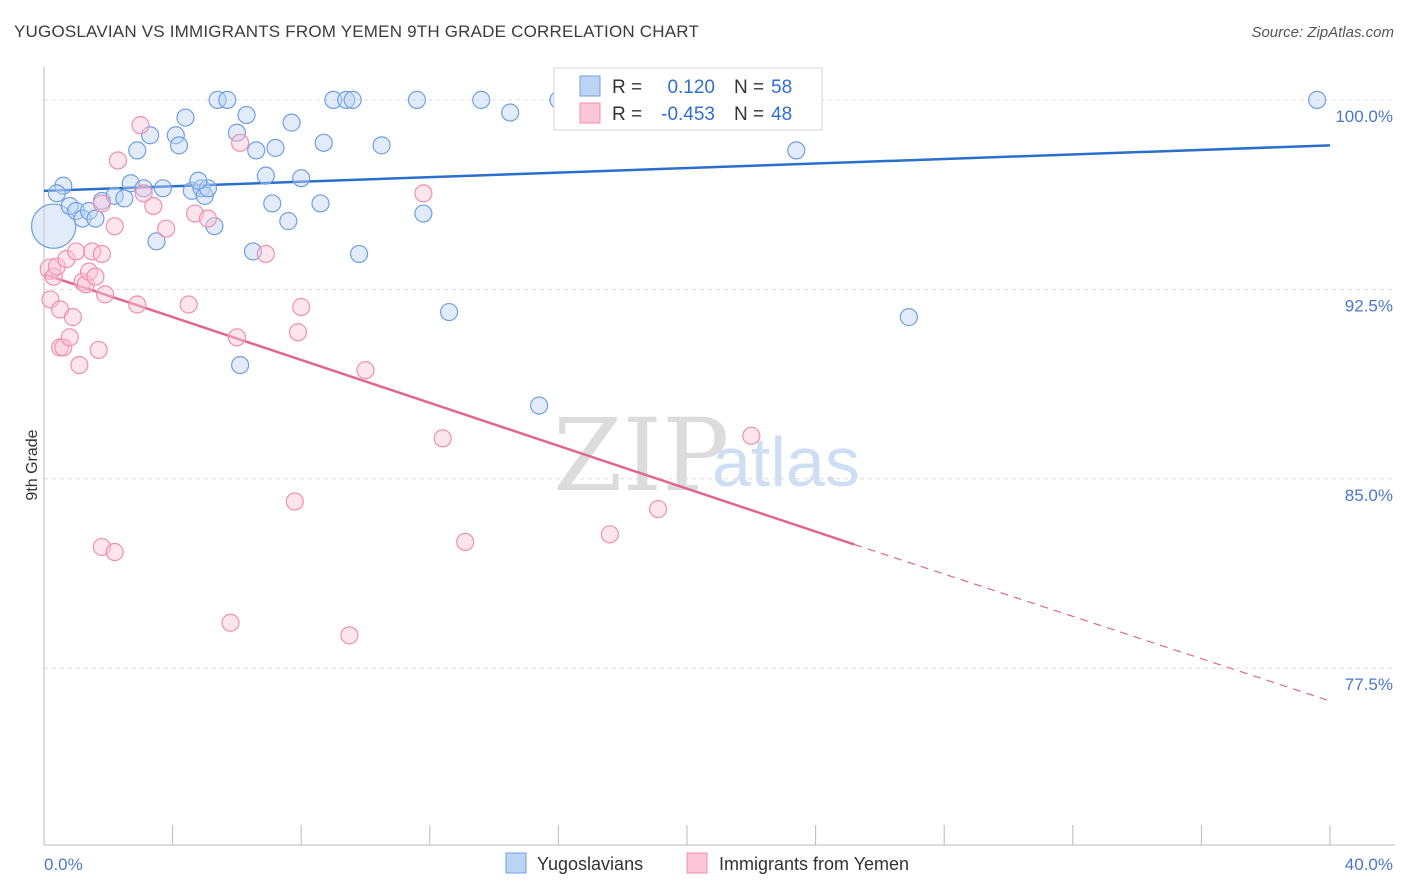  I want to click on legend-swatch-yemen, so click(697, 863).